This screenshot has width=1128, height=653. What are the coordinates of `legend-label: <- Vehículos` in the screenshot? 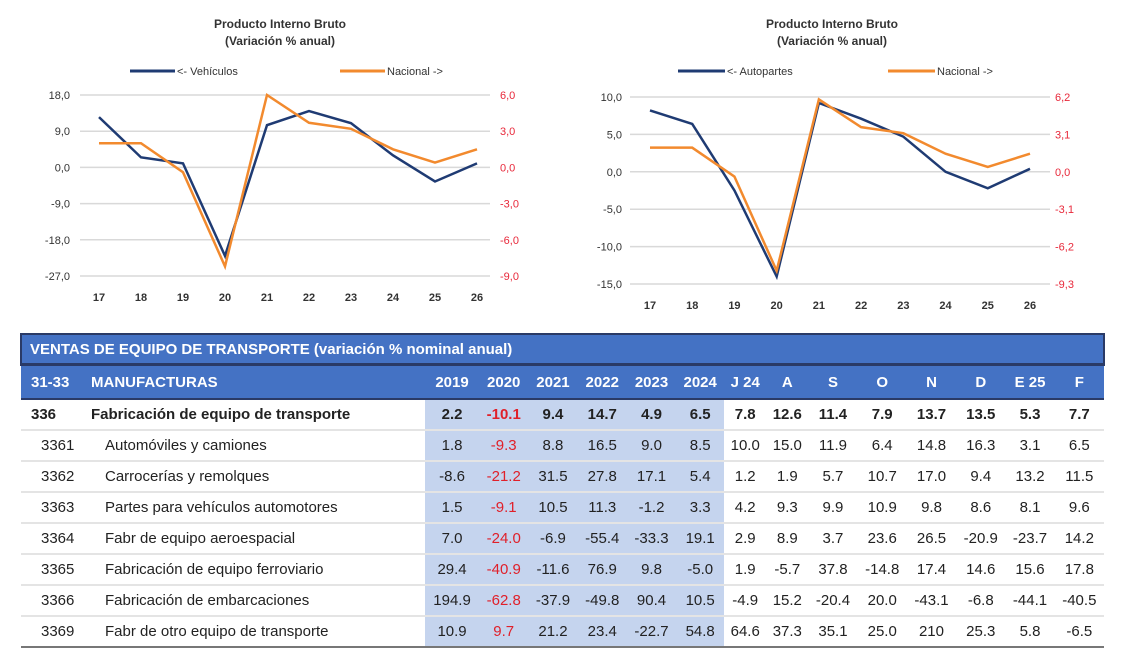 It's located at (207, 72).